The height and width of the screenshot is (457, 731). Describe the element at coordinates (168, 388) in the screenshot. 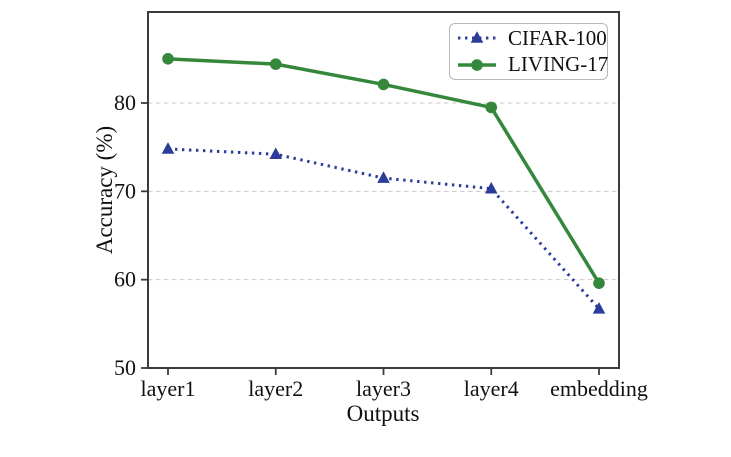

I see `x-tick-label: layer1` at that location.